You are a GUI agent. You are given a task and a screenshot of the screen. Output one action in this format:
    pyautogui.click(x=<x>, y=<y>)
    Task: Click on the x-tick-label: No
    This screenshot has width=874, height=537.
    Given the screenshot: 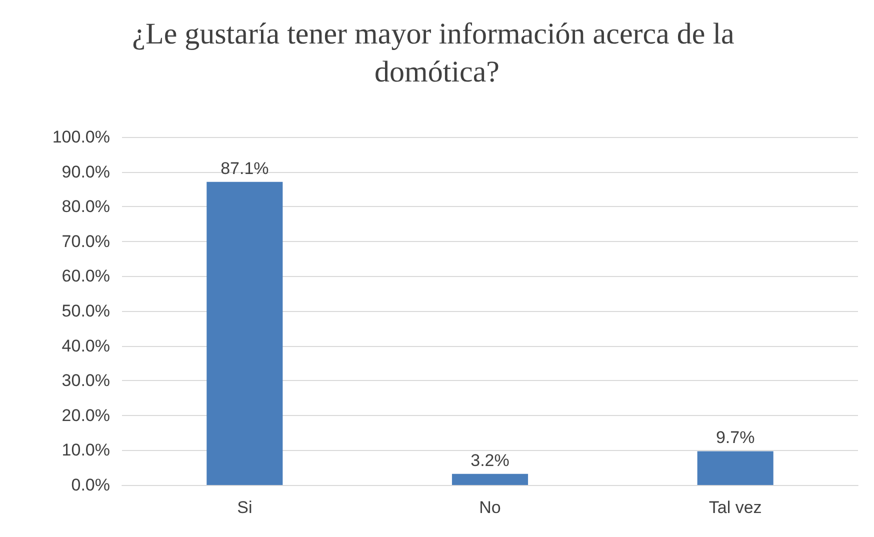 What is the action you would take?
    pyautogui.click(x=490, y=507)
    